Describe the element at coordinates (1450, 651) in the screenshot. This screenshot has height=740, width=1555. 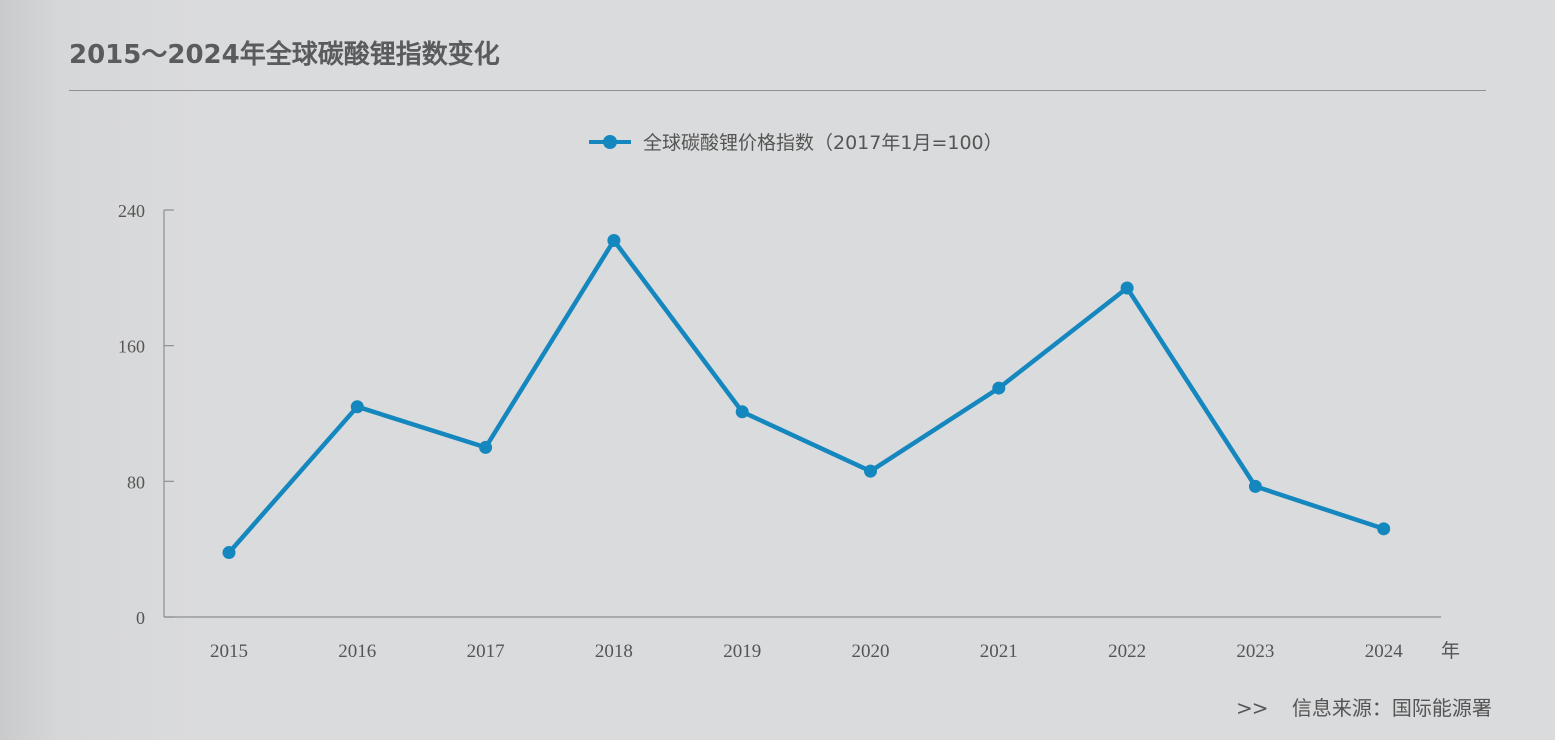
I see `x-axis-unit-label: 年` at that location.